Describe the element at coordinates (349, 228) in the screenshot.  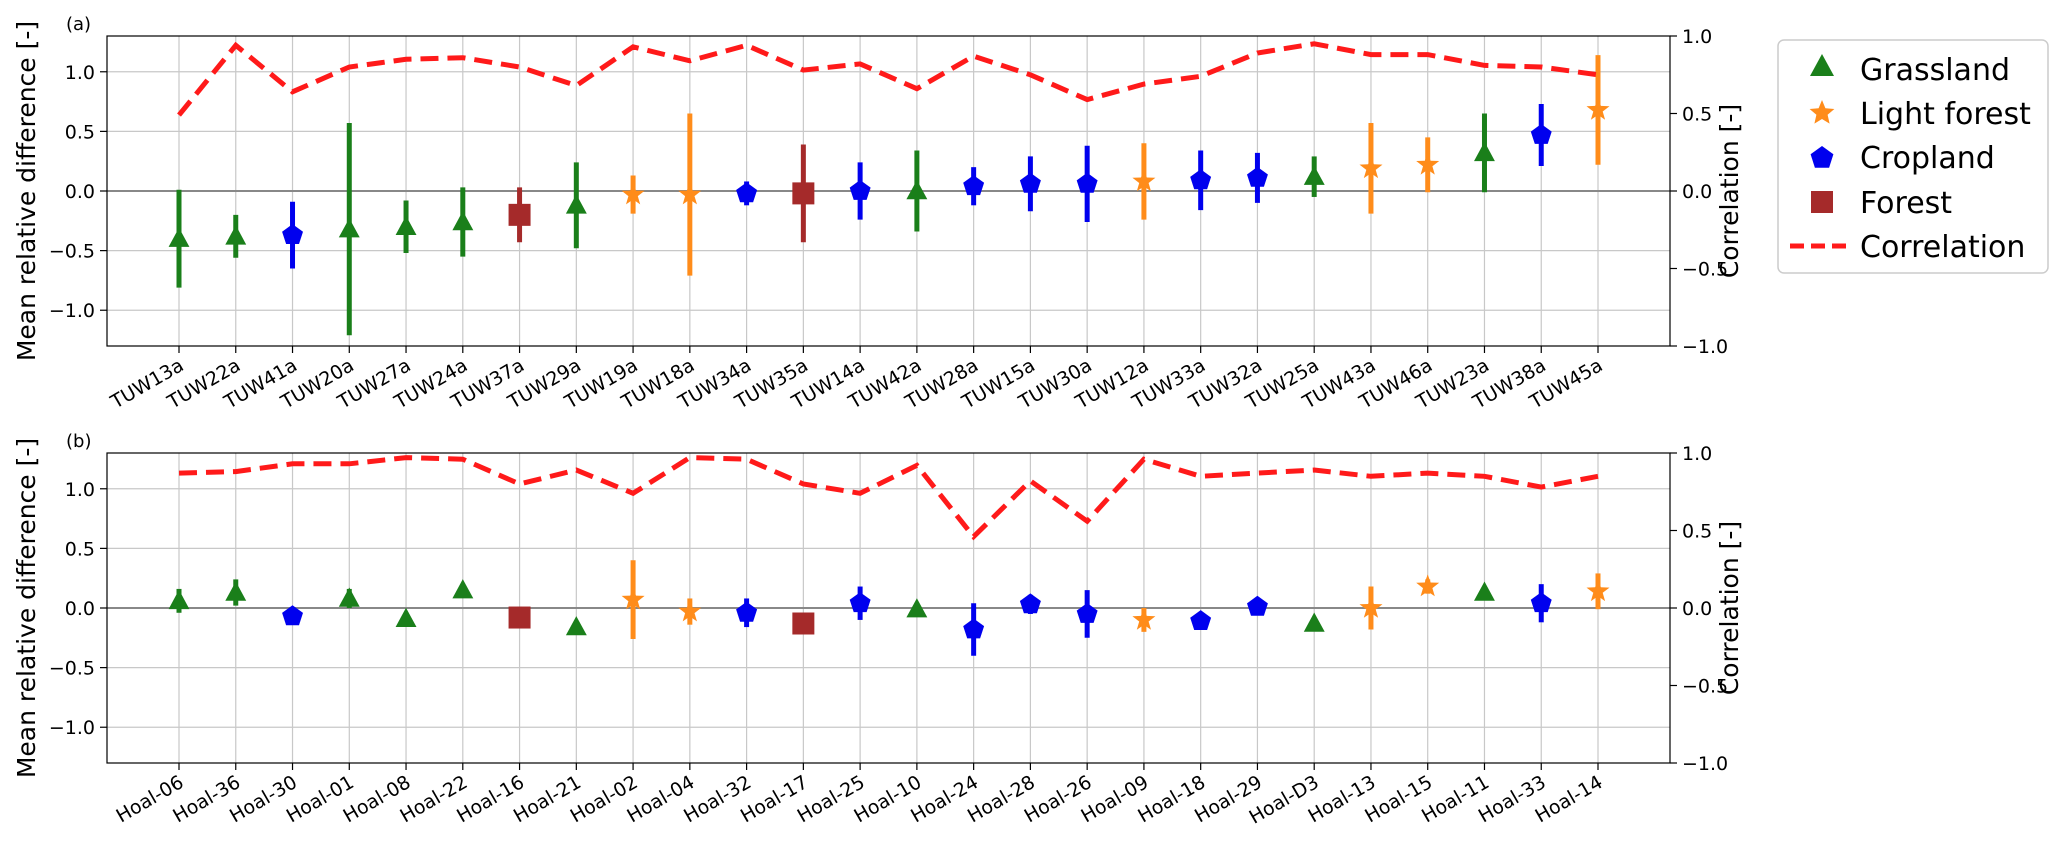
I see `data-point-tuw20a` at that location.